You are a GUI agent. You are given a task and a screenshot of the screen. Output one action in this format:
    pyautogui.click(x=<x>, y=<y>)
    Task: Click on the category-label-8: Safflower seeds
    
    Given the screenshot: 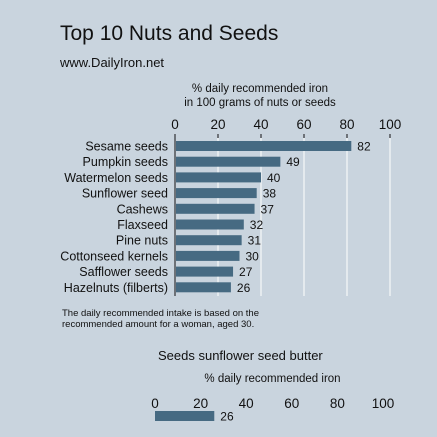 What is the action you would take?
    pyautogui.click(x=123, y=272)
    